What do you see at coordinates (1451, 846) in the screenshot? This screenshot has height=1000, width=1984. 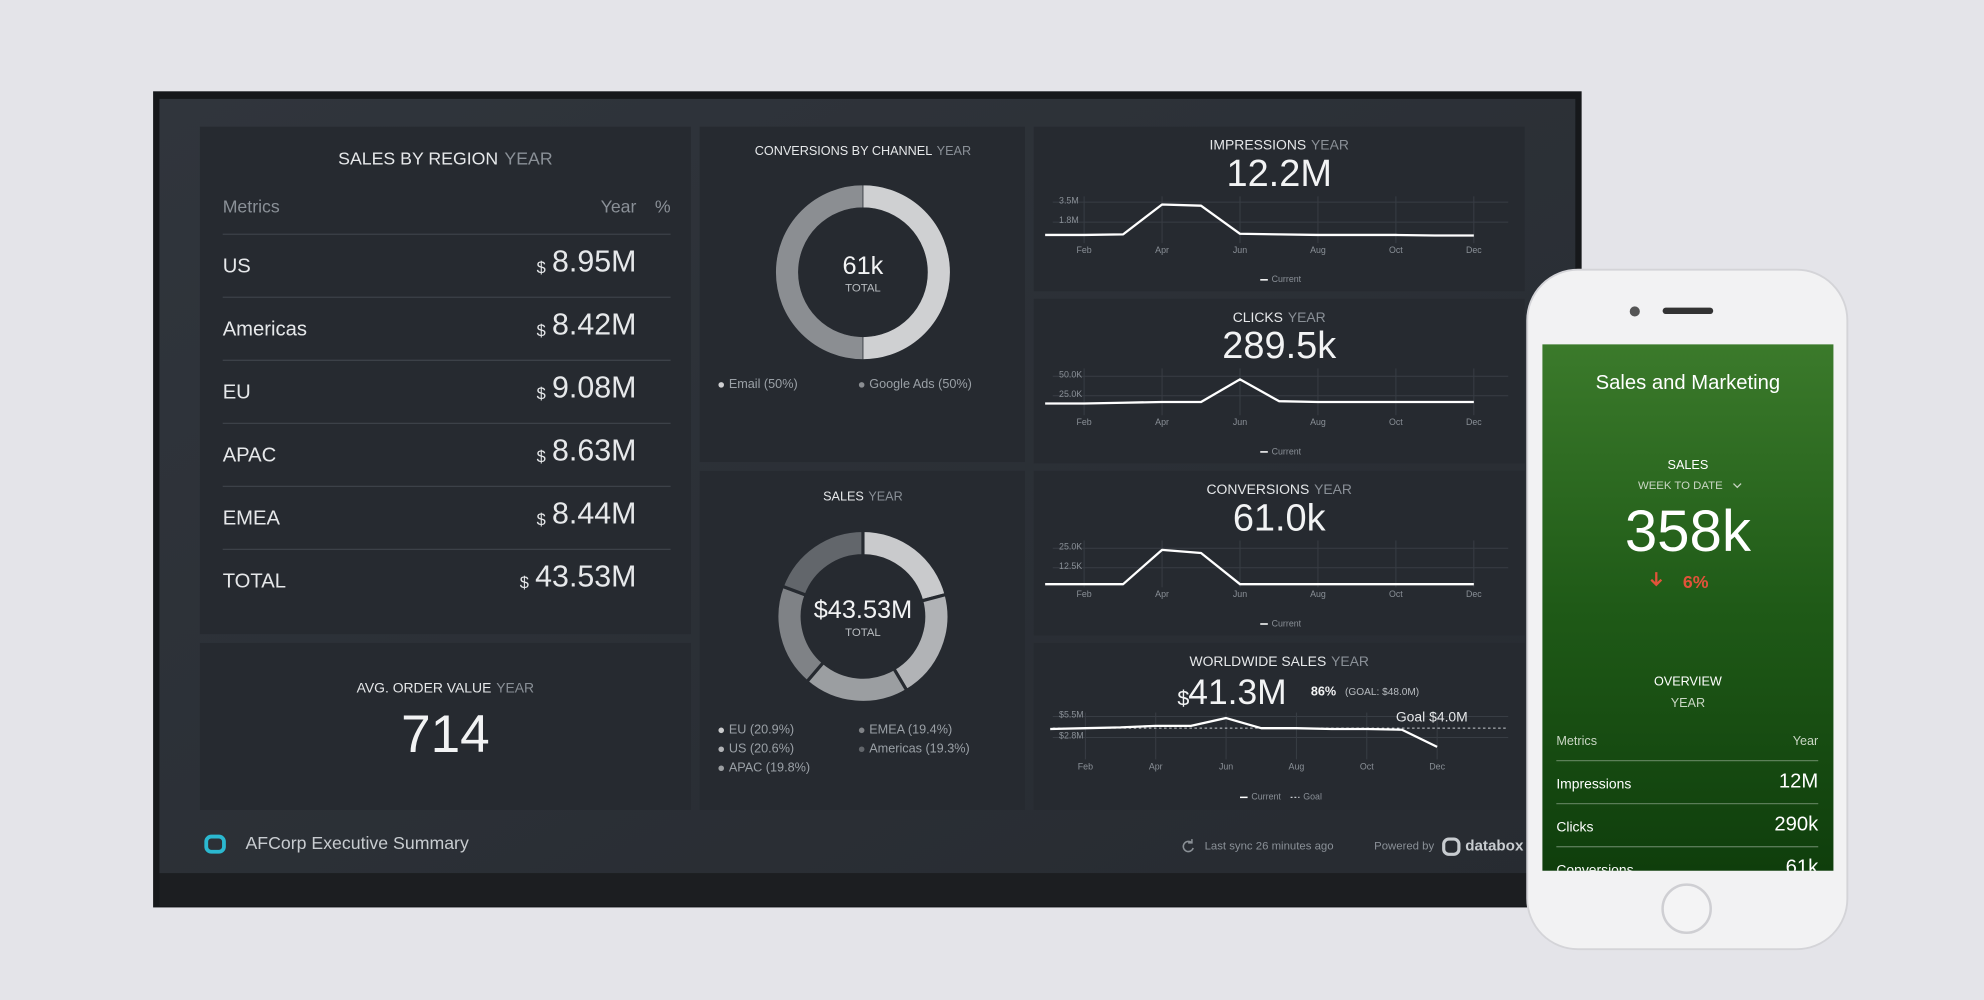 I see `databox-icon` at bounding box center [1451, 846].